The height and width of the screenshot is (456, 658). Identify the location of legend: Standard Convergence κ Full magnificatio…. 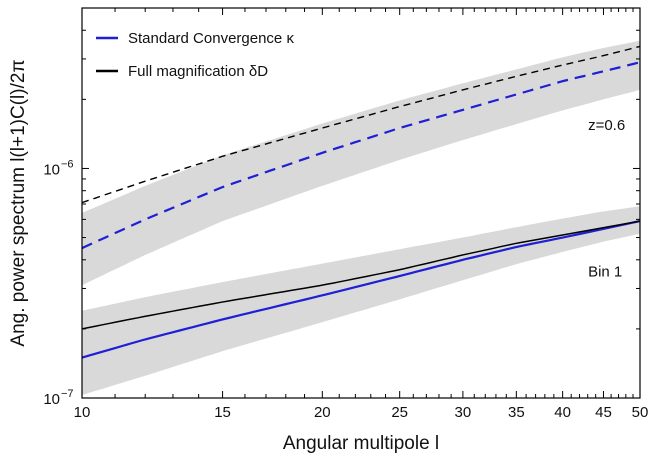
(195, 55).